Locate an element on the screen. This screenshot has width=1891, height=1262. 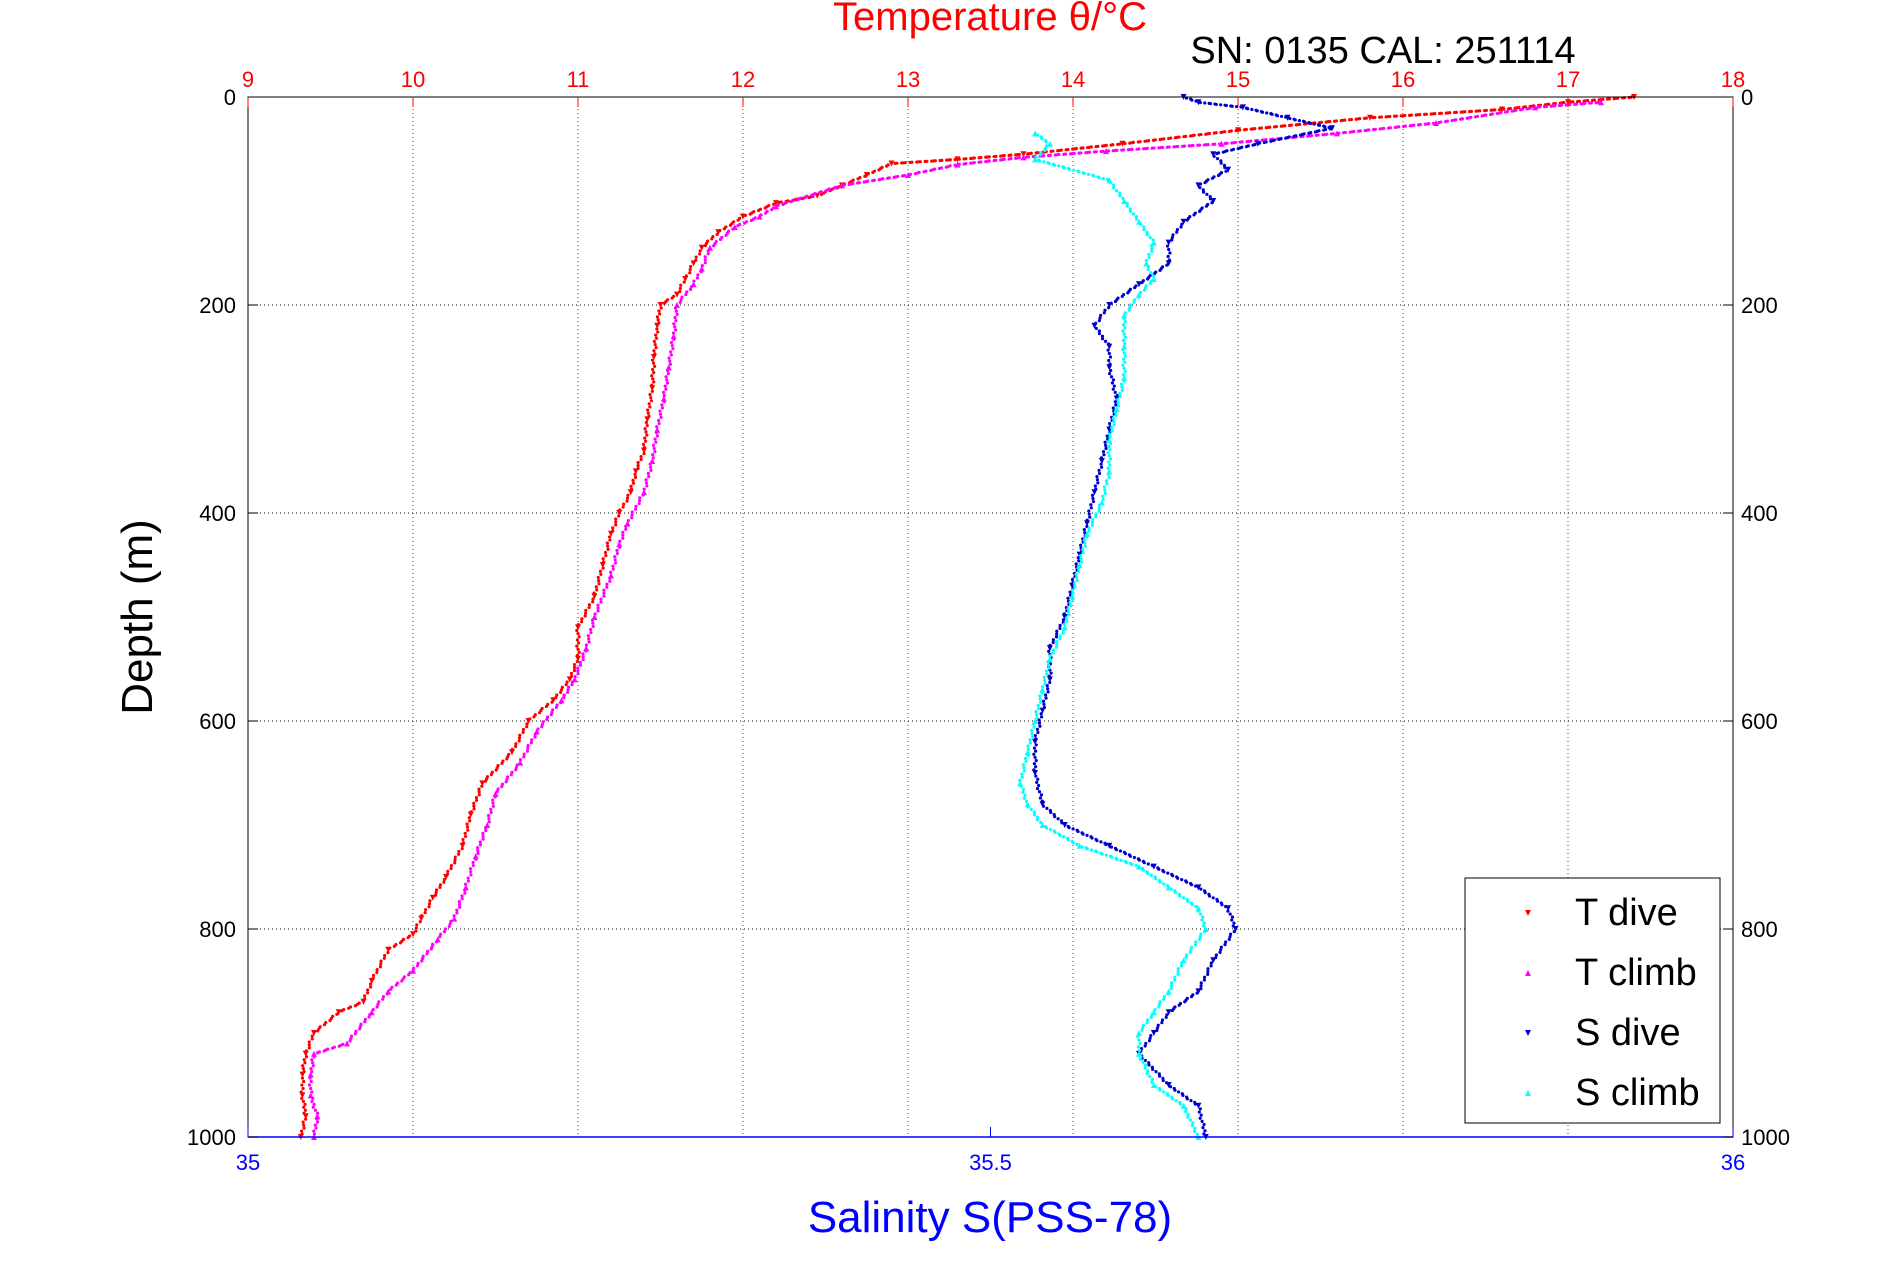
x-top-tick-label: 11 is located at coordinates (578, 79).